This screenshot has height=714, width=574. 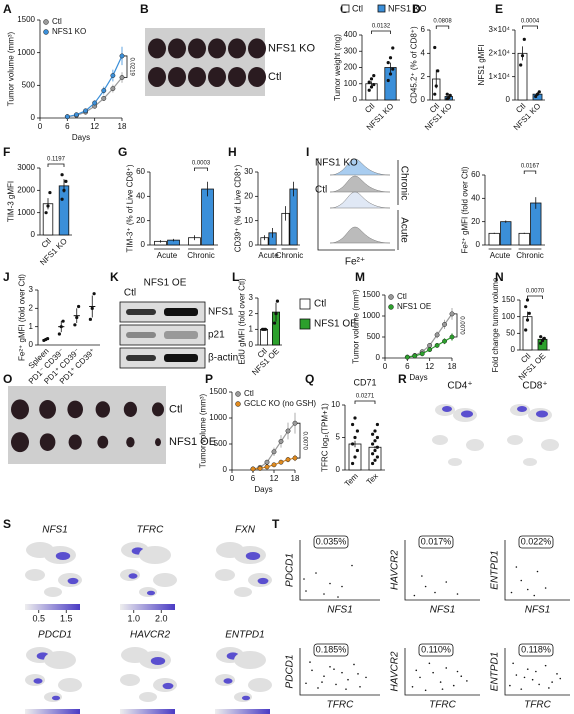 What do you see at coordinates (360, 235) in the screenshot?
I see `histogram` at bounding box center [360, 235].